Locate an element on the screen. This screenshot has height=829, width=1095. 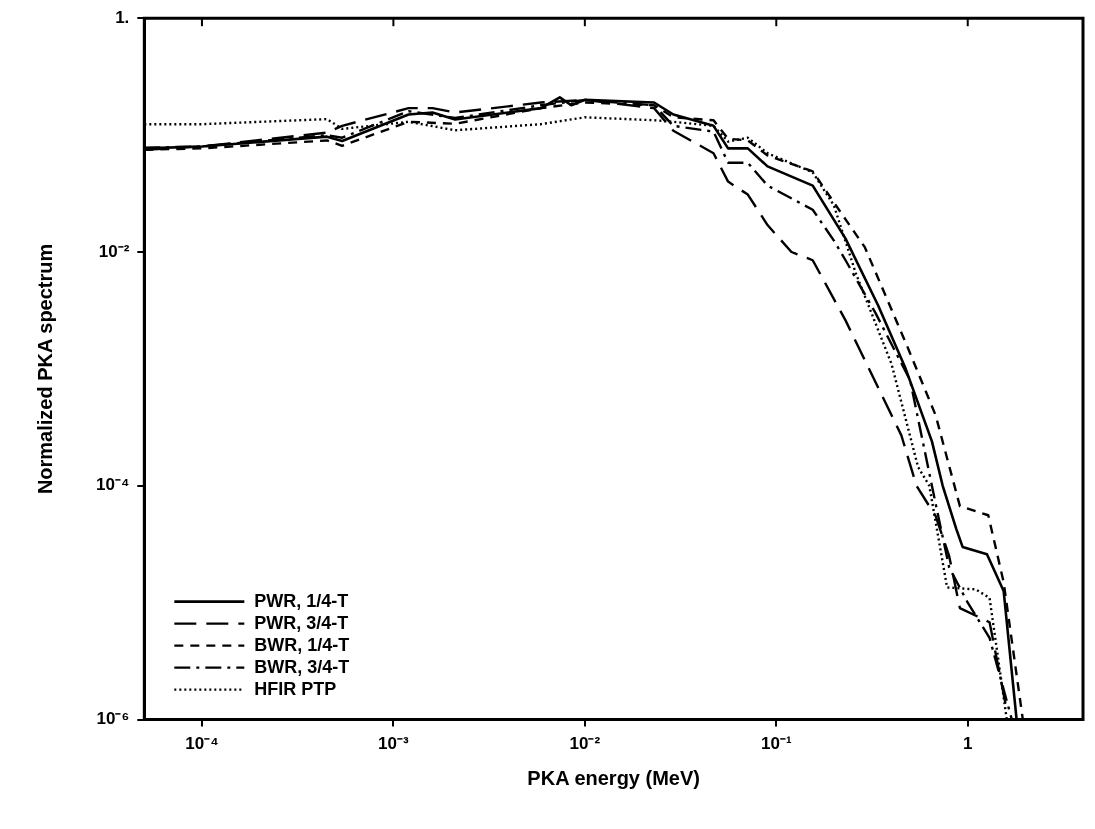
x-axis-title: PKA energy (MeV) is located at coordinates (613, 777).